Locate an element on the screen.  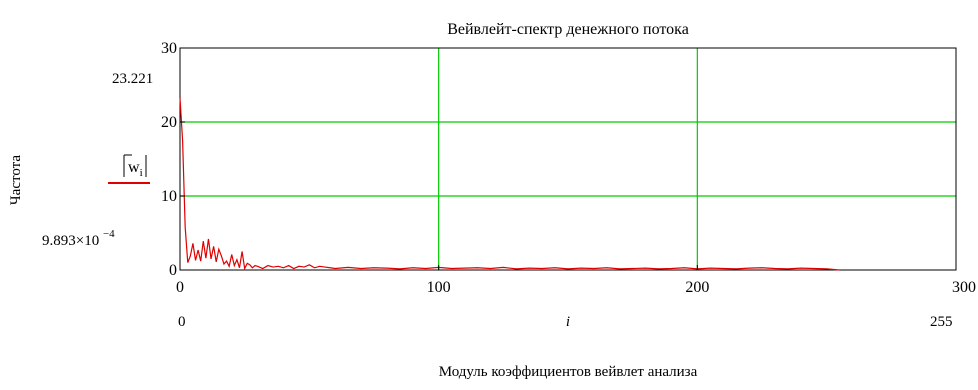
y-tick-labels: 0 10 20 30 is located at coordinates (173, 159).